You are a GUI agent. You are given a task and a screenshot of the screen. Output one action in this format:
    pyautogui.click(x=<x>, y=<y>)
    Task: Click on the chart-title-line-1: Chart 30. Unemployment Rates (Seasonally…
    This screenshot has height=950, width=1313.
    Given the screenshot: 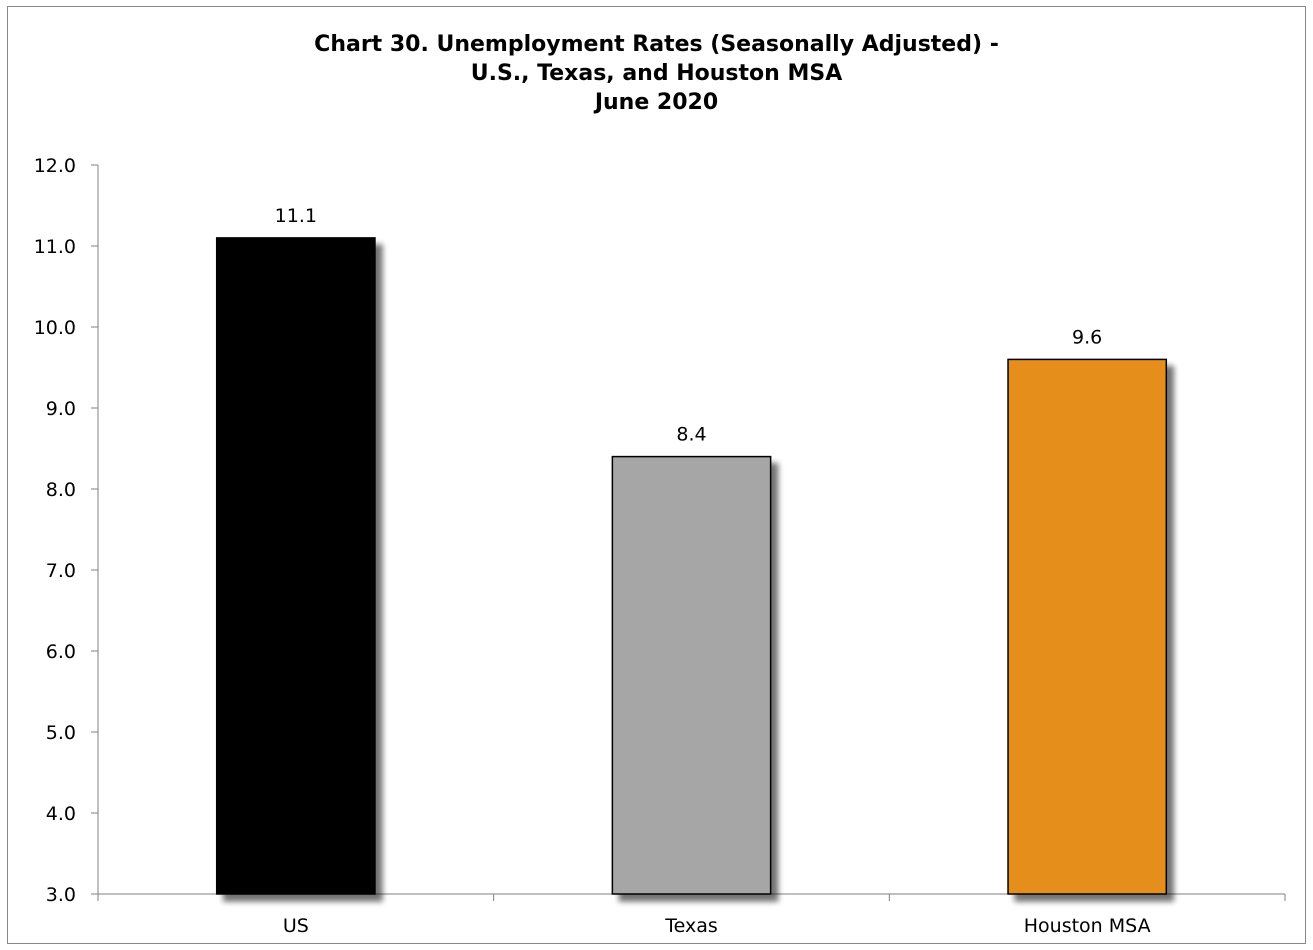 What is the action you would take?
    pyautogui.click(x=656, y=44)
    